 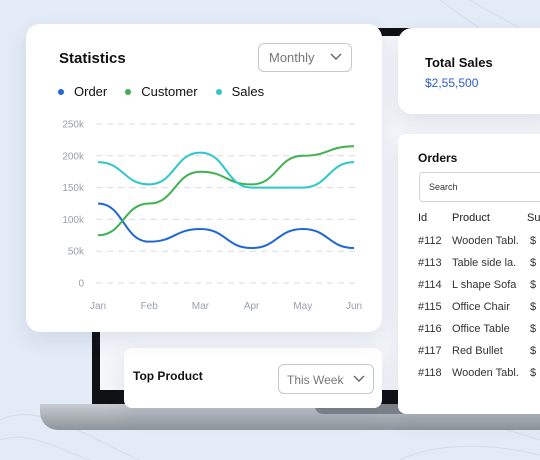 I want to click on y-tick-label: 0, so click(x=81, y=284).